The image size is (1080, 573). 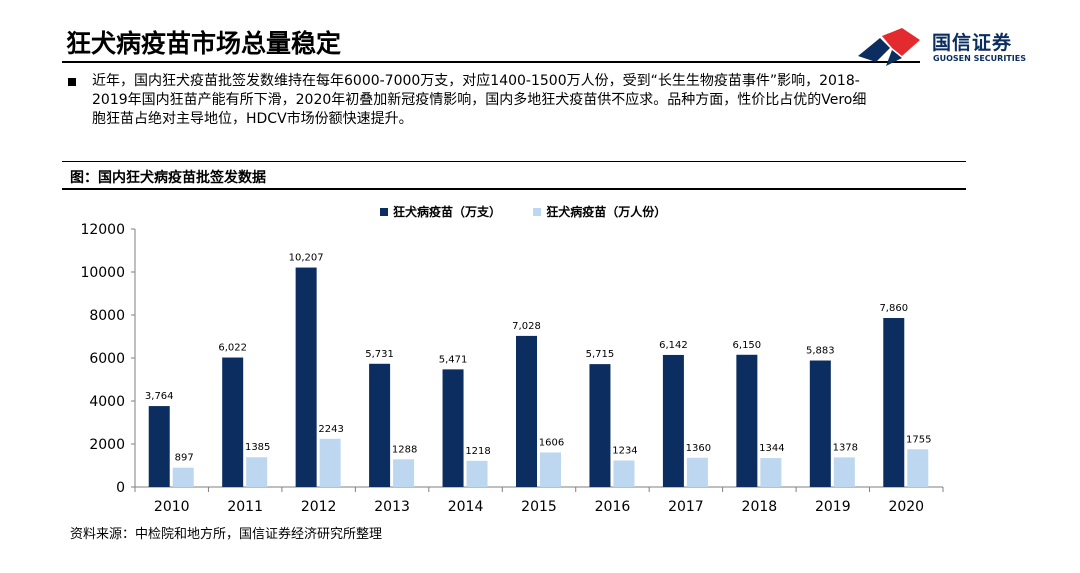 I want to click on page-title: 狂犬病疫苗市场总量稳定, so click(x=204, y=43).